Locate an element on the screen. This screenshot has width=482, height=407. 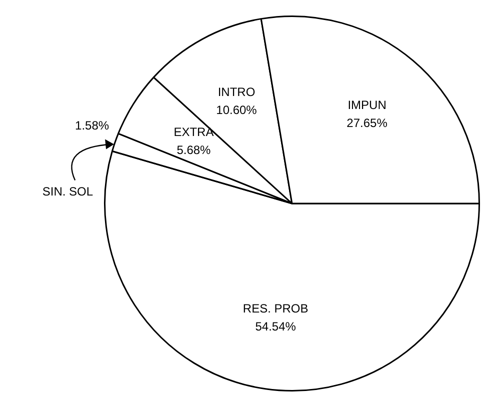
data-label: 5.68% is located at coordinates (194, 150).